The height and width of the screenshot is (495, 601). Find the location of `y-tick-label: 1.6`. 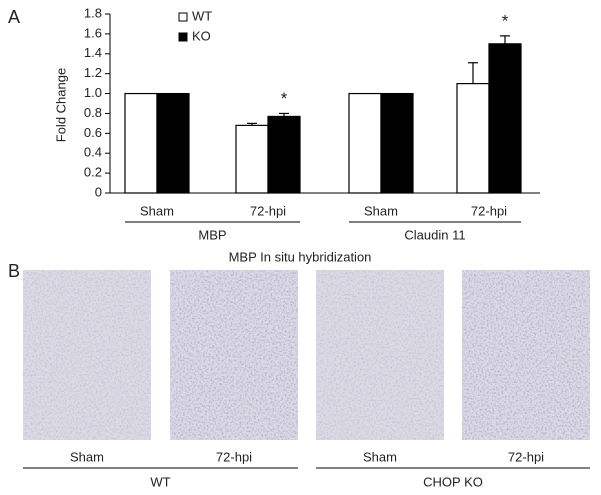

y-tick-label: 1.6 is located at coordinates (93, 32).